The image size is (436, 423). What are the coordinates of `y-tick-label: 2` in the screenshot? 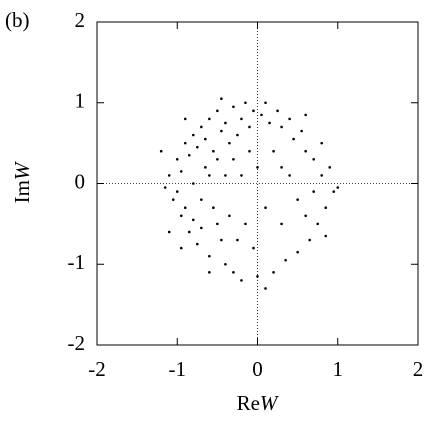 It's located at (80, 20).